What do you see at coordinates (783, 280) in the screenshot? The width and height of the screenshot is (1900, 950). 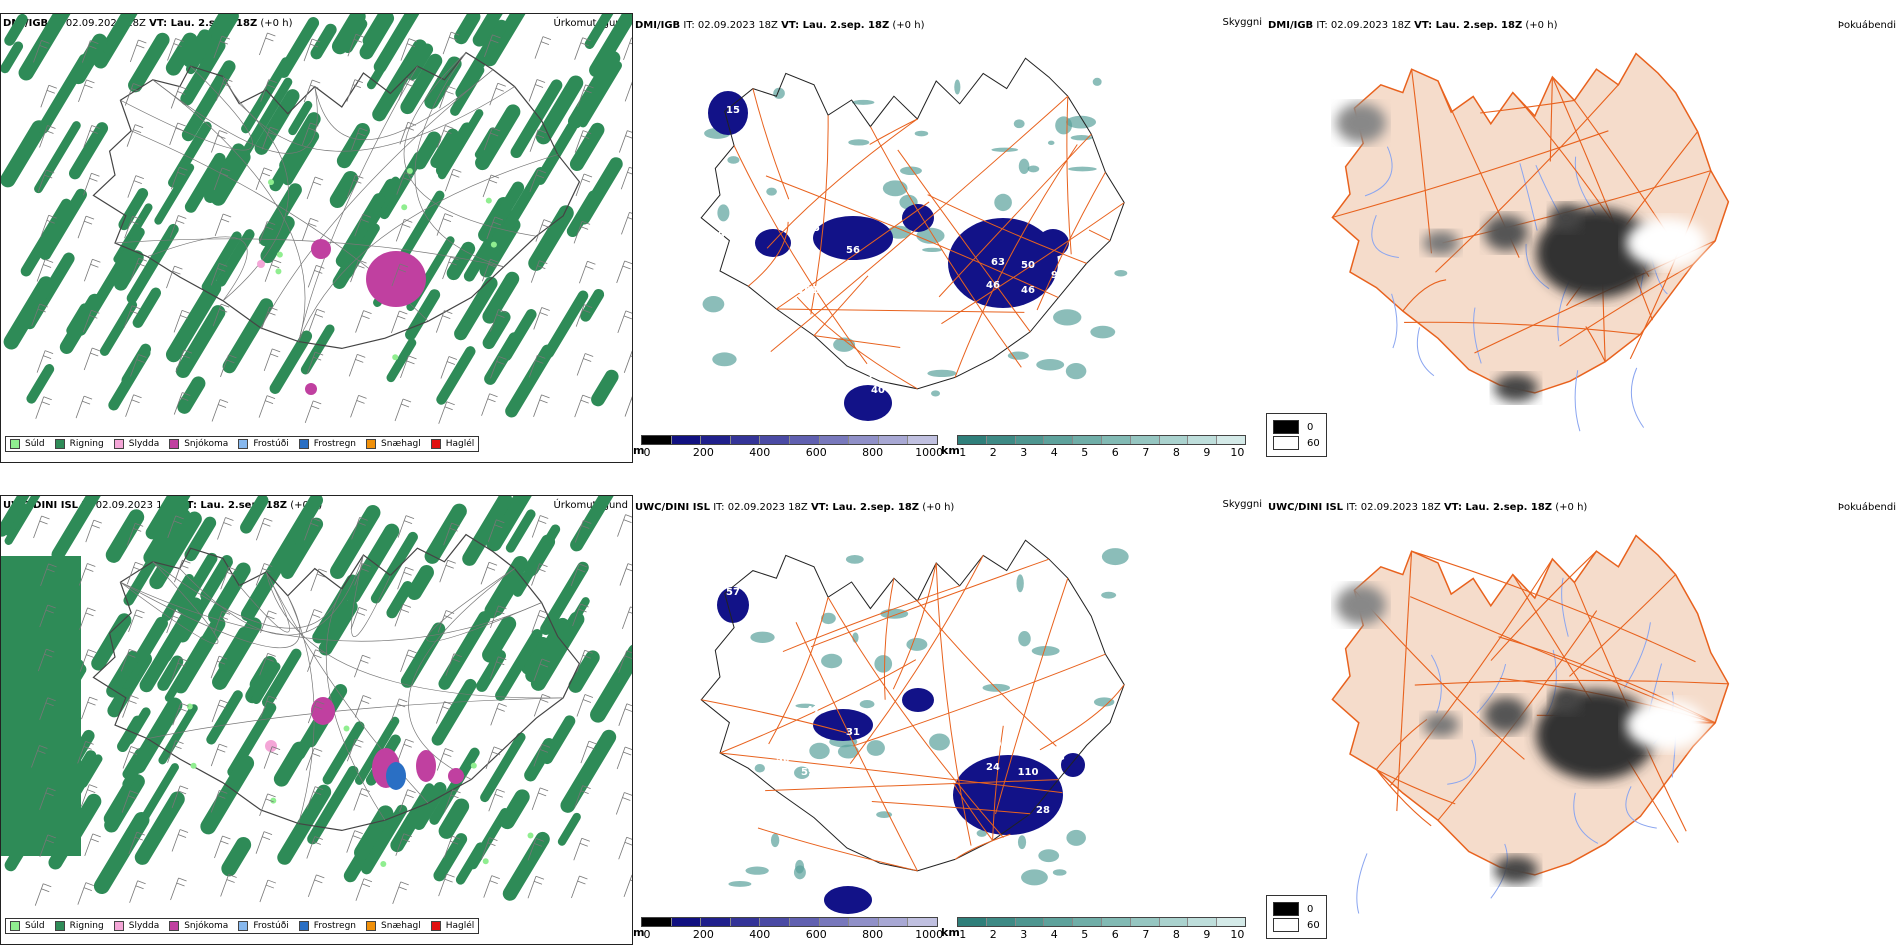 I see `visibility-value-label: 33` at bounding box center [783, 280].